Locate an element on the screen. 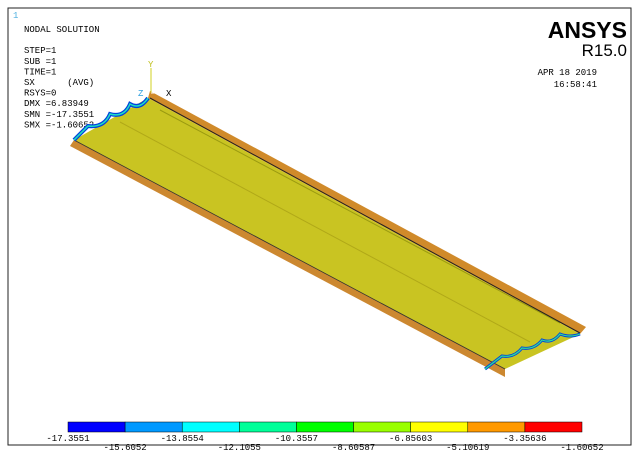  header-line: SMX =-1.60652 is located at coordinates (59, 125).